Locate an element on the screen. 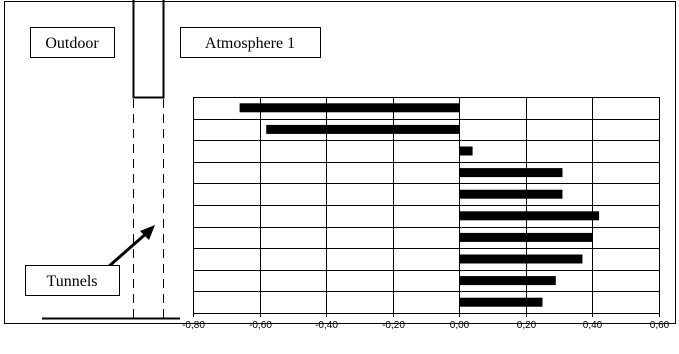  outdoor-label: Outdoor is located at coordinates (72, 43).